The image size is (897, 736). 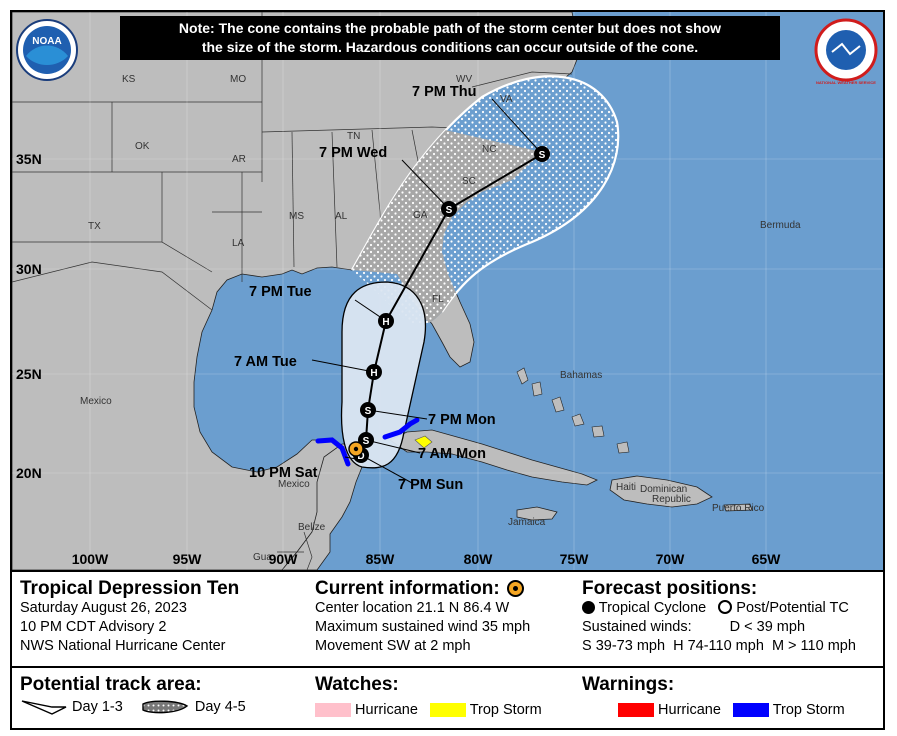 I want to click on current-location: Center location 21.1 N 86.4 W, so click(x=412, y=608).